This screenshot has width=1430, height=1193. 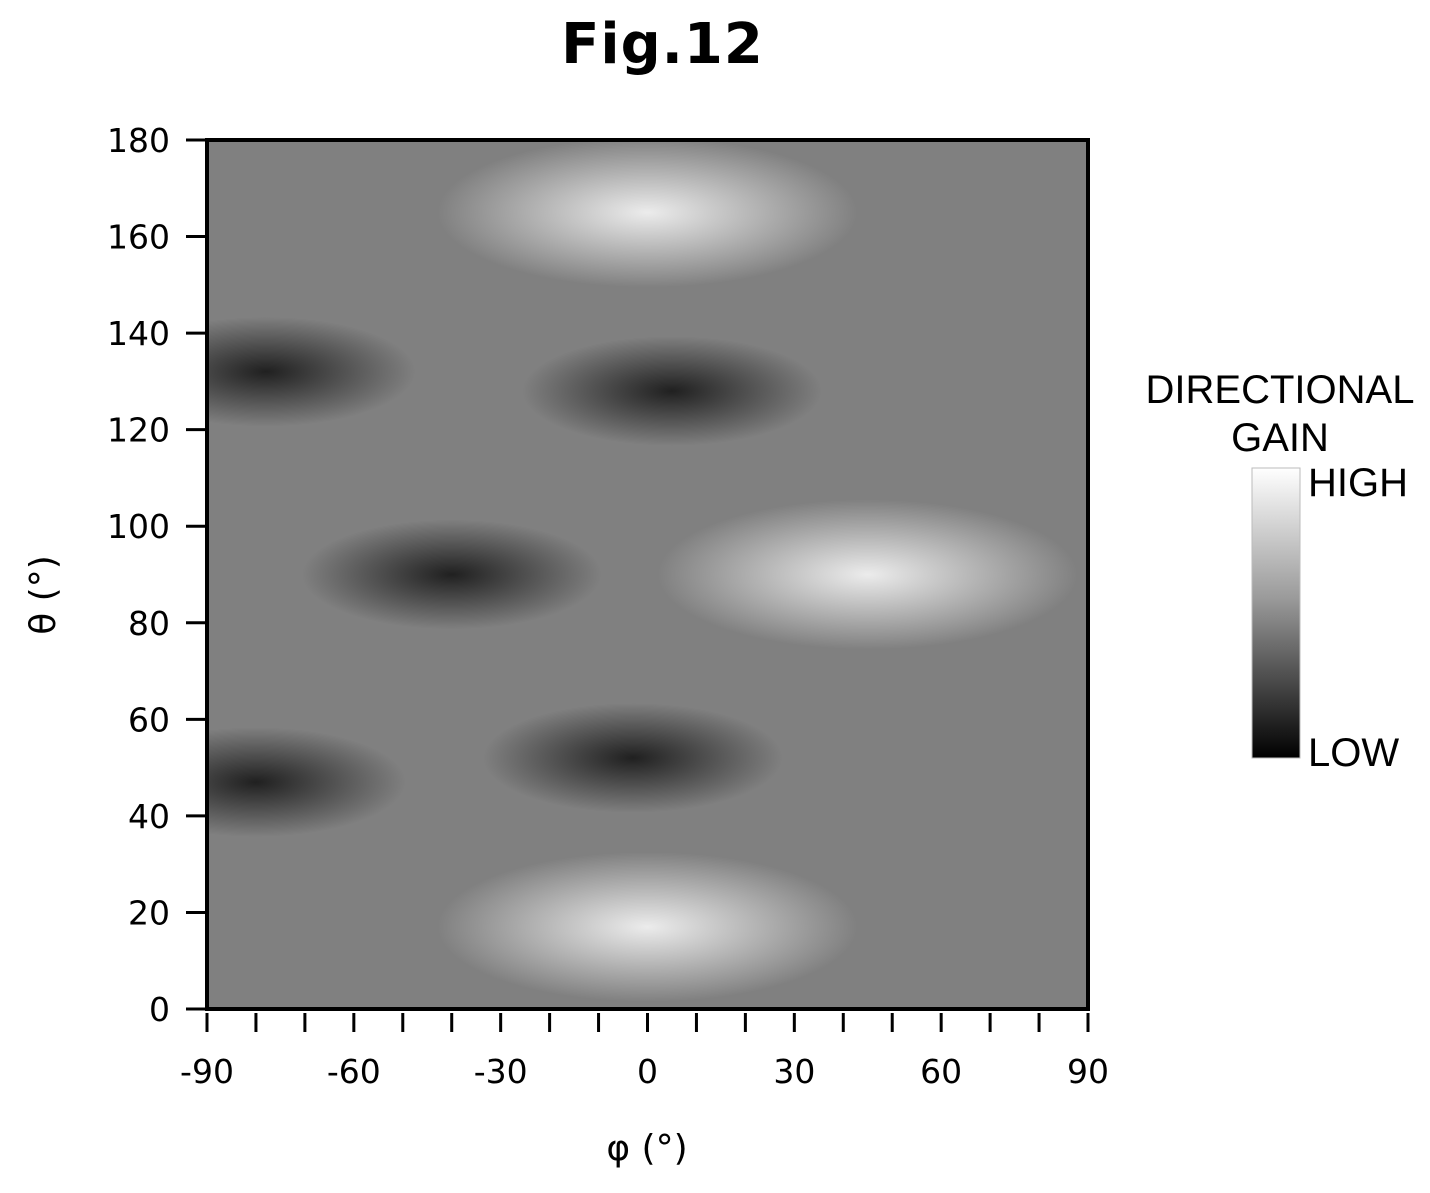 I want to click on x-axis: -90 -60 -30 0 30 60 90, so click(x=644, y=1052).